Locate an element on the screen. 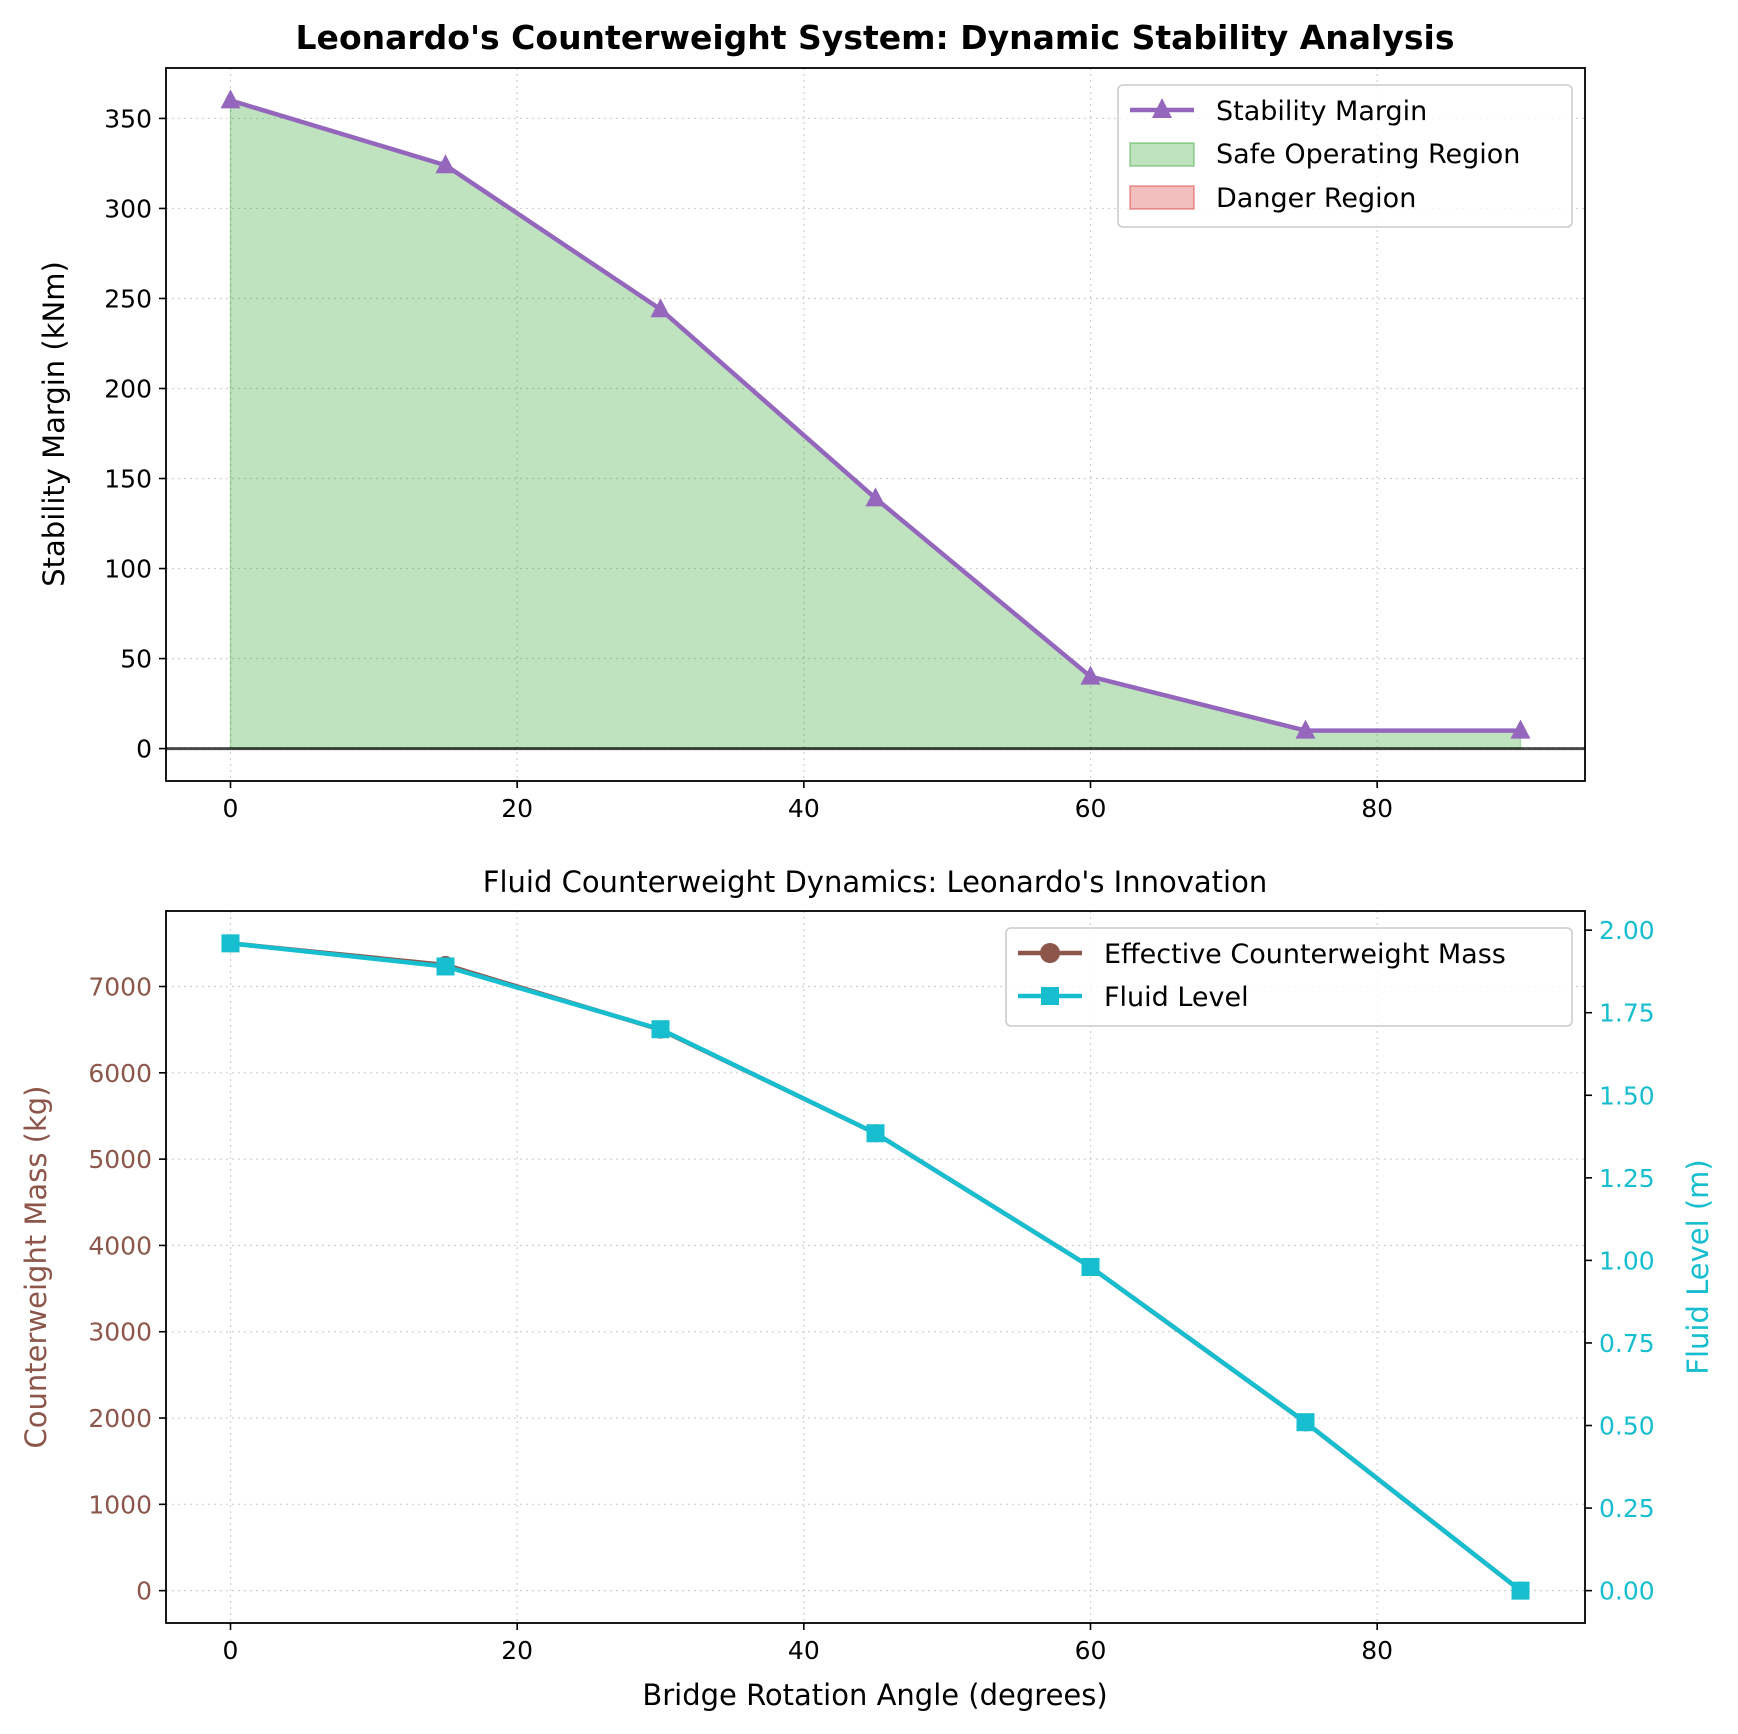  mass-y-tick-label: 2000 is located at coordinates (120, 1418).